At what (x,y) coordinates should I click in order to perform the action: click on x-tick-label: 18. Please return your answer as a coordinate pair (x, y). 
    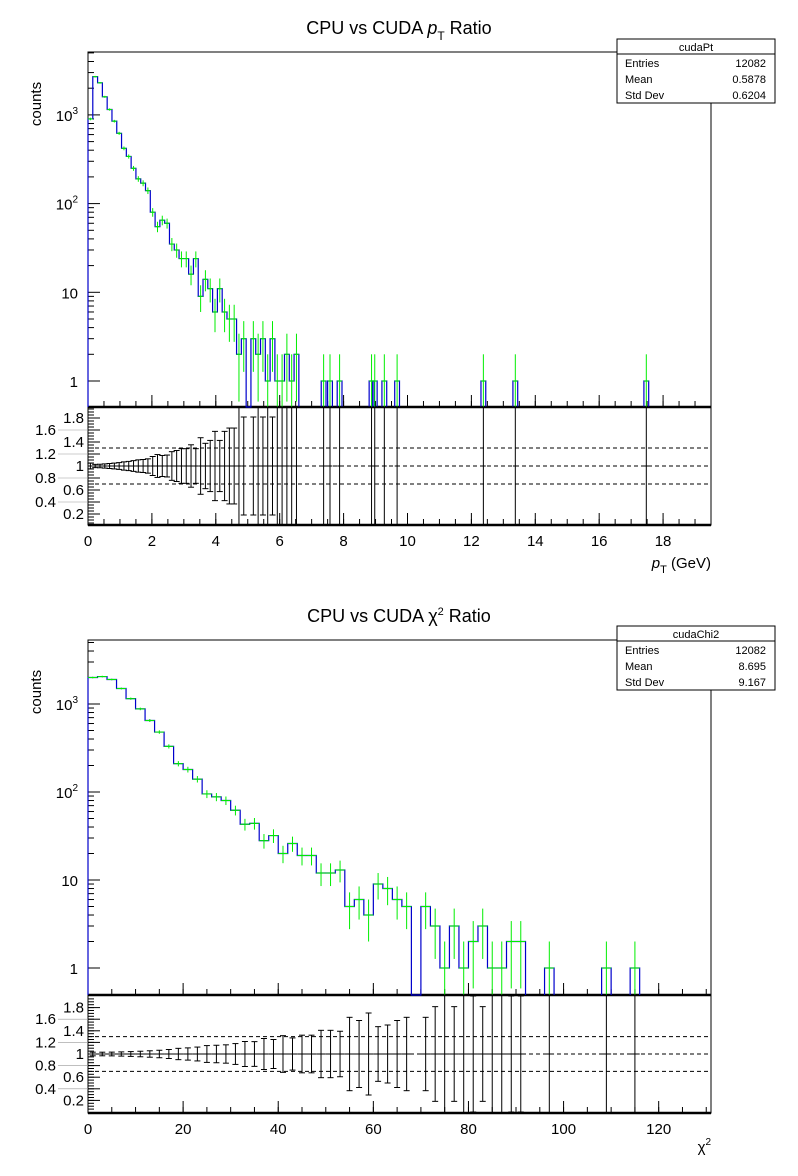
    Looking at the image, I should click on (663, 541).